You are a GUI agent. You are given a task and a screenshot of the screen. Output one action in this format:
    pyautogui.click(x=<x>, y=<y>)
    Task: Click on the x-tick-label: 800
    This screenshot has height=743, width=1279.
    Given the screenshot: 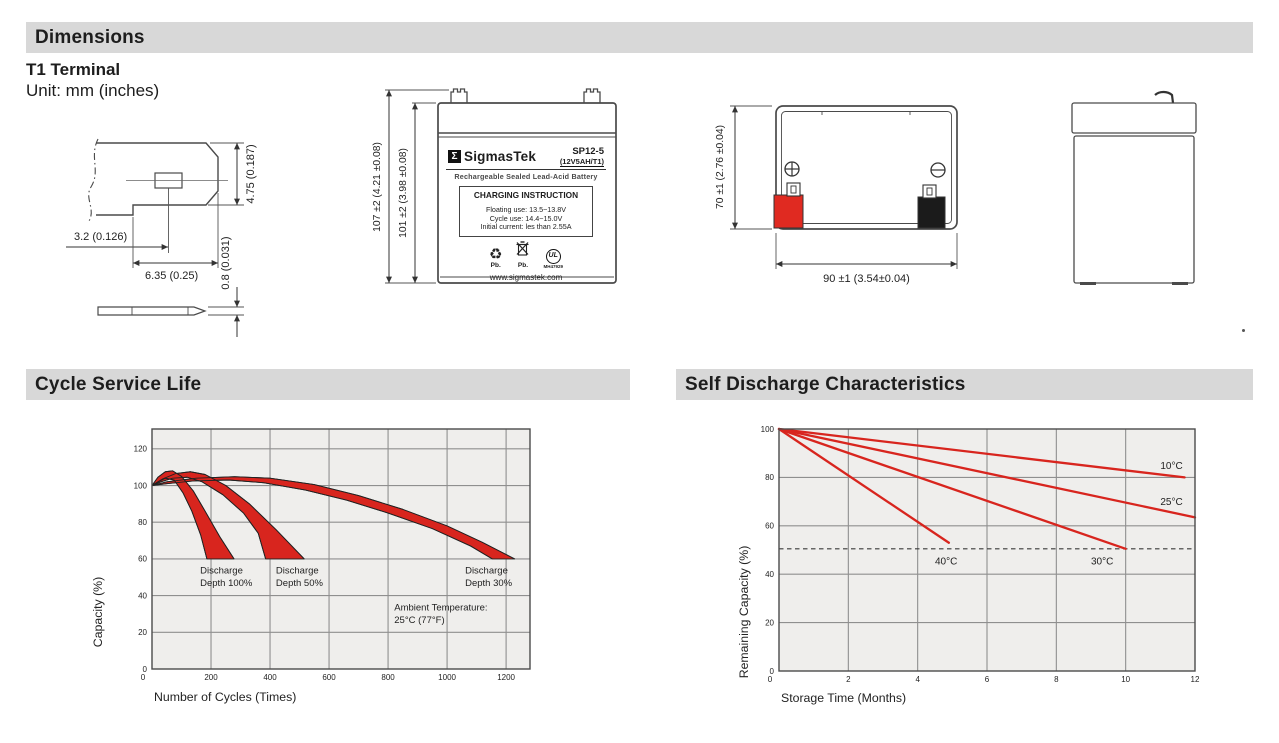 What is the action you would take?
    pyautogui.click(x=388, y=677)
    